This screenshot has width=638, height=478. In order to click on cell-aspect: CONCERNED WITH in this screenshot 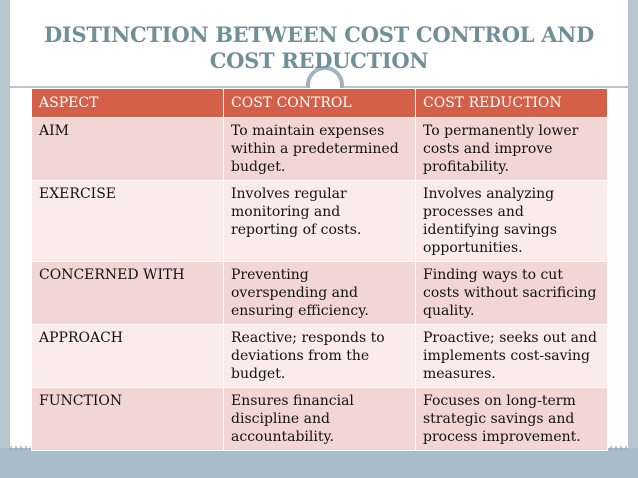, I will do `click(127, 293)`.